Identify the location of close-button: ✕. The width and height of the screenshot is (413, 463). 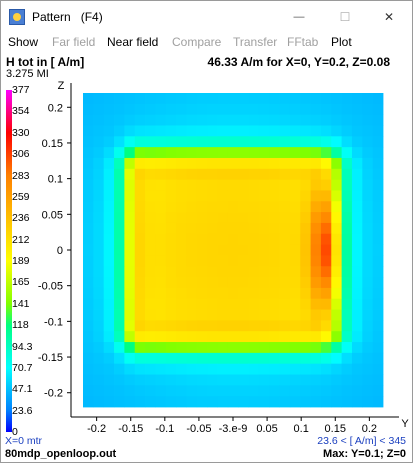
(389, 16).